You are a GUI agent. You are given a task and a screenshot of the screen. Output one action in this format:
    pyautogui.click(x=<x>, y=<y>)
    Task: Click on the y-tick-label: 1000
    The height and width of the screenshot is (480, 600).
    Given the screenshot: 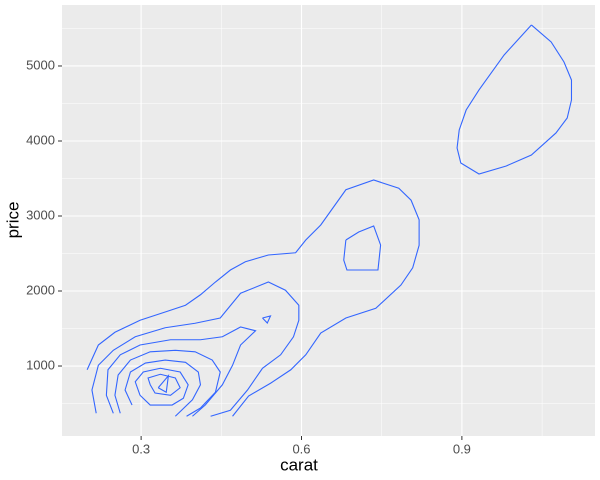 What is the action you would take?
    pyautogui.click(x=40, y=364)
    